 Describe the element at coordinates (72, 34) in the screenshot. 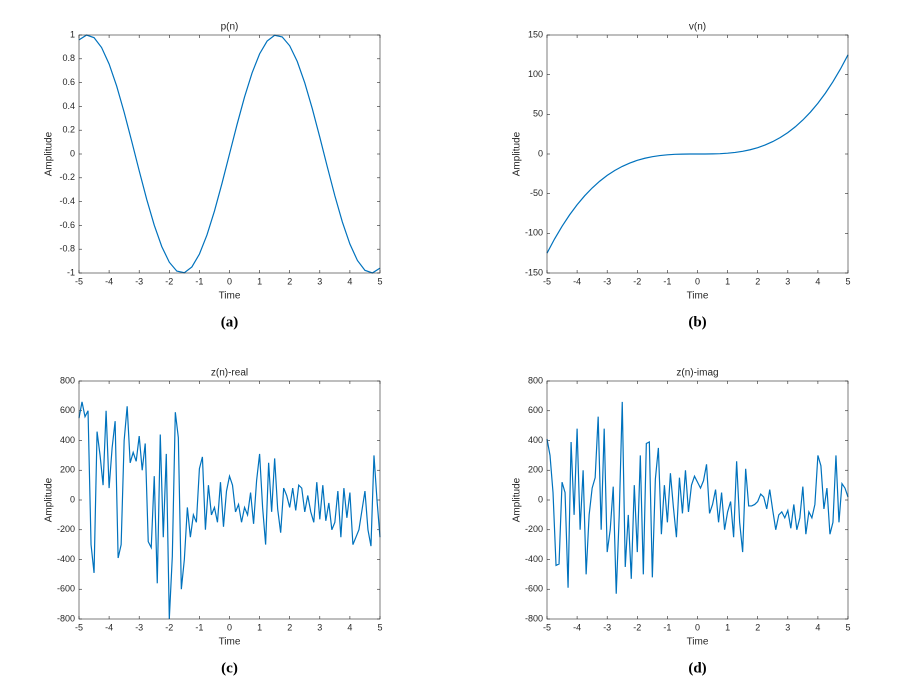

I see `y-tick-label: 1` at that location.